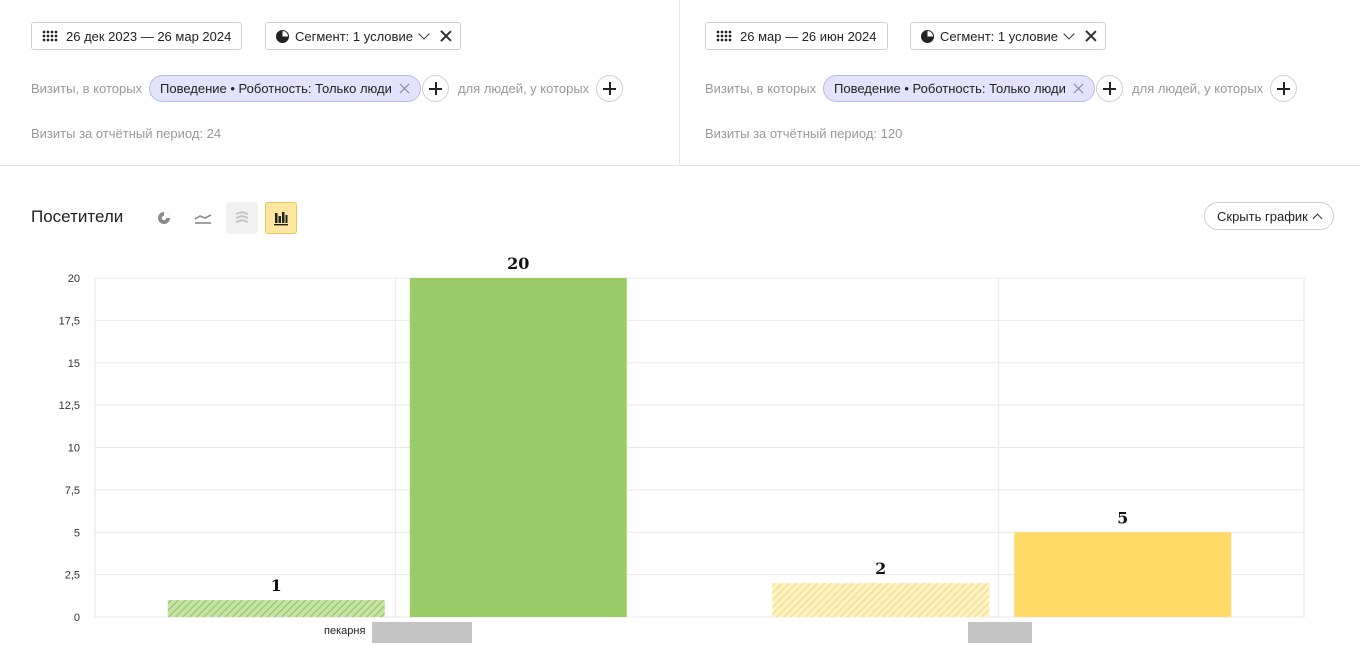 The image size is (1360, 660). I want to click on hide-chart-button: Скрыть график, so click(1269, 216).